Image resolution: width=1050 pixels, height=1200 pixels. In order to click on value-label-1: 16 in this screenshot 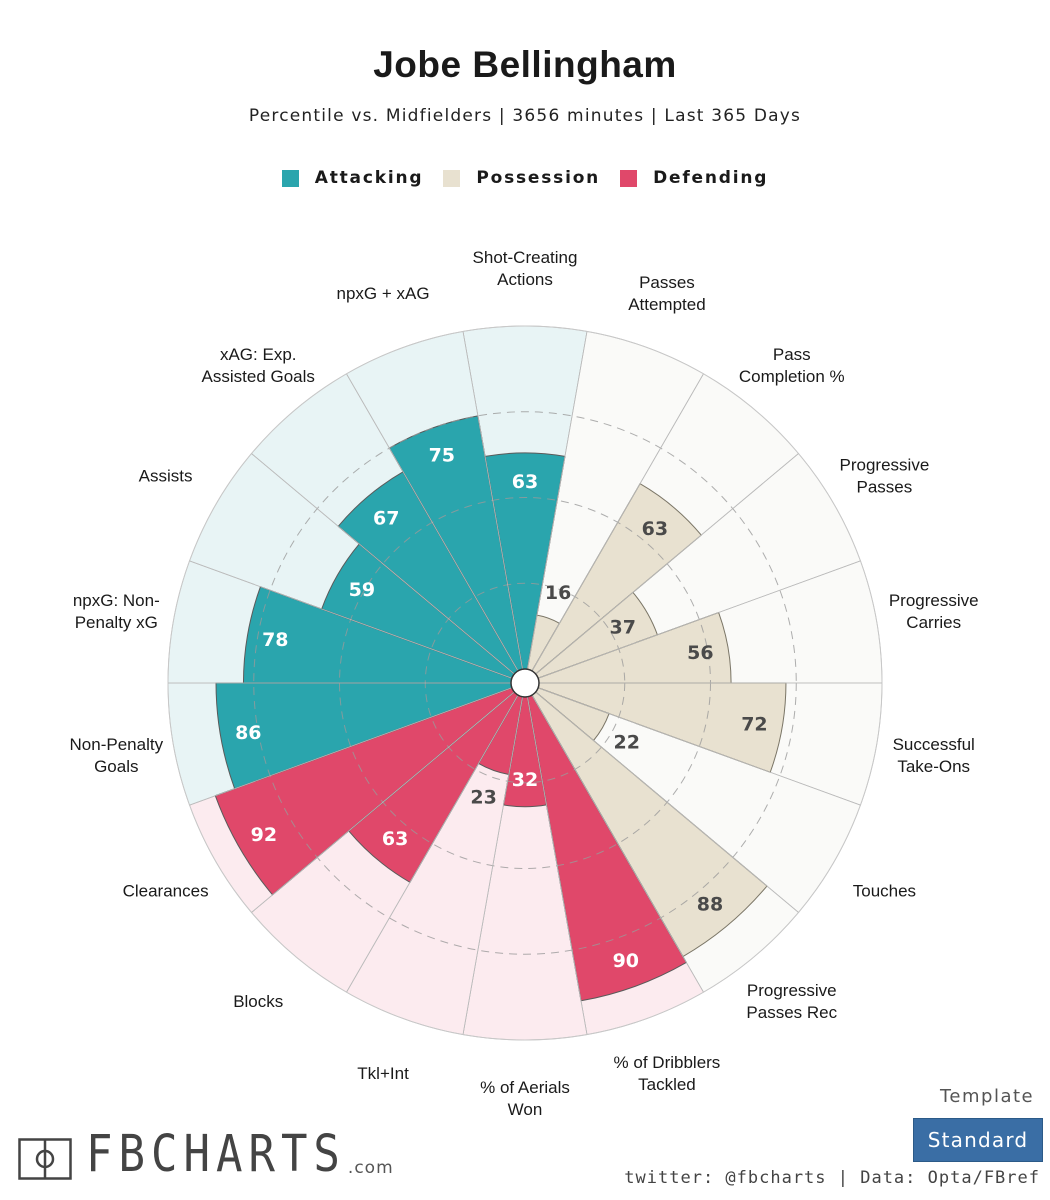, I will do `click(558, 593)`.